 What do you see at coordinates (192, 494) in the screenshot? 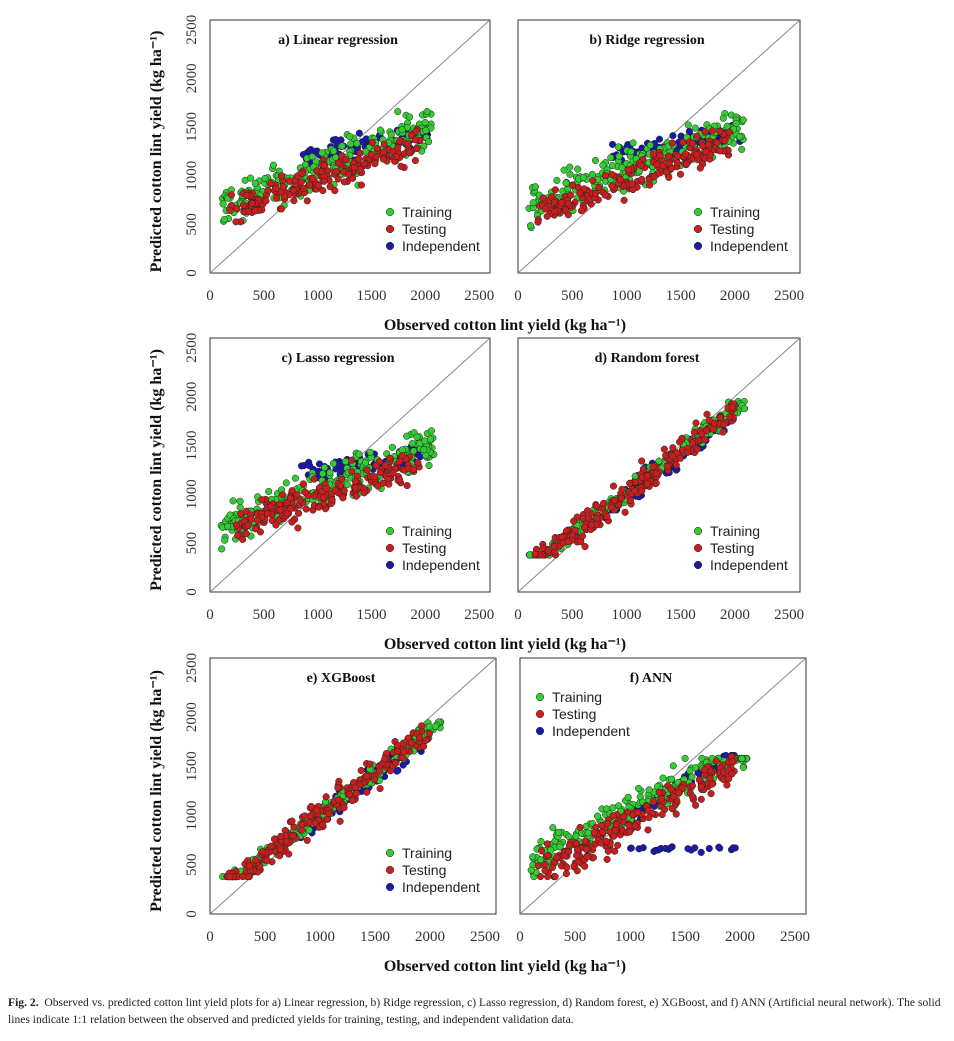
I see `y-tick-label: 1000` at bounding box center [192, 494].